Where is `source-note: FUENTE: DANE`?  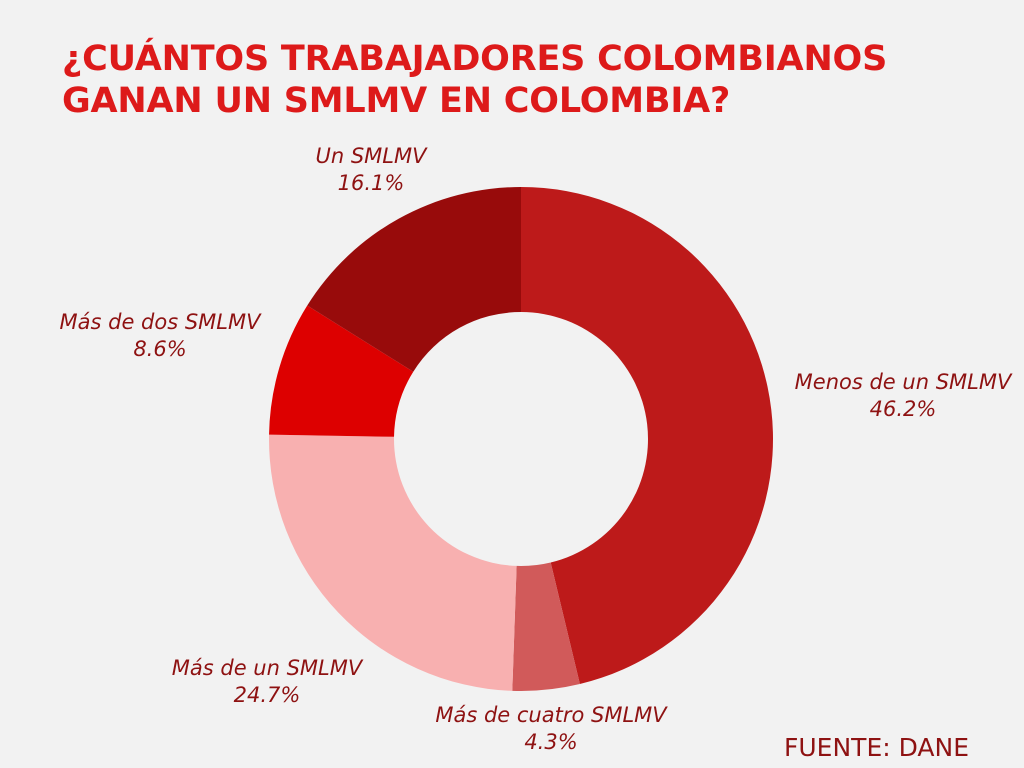
source-note: FUENTE: DANE is located at coordinates (877, 747).